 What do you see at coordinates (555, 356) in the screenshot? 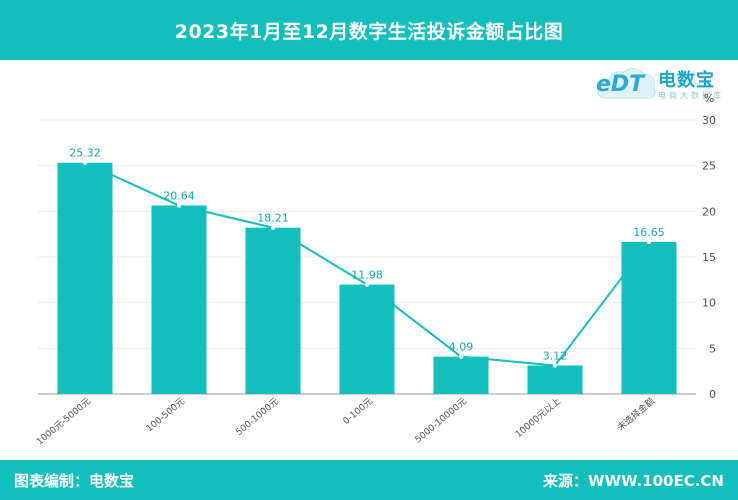
I see `data-label: 3.12` at bounding box center [555, 356].